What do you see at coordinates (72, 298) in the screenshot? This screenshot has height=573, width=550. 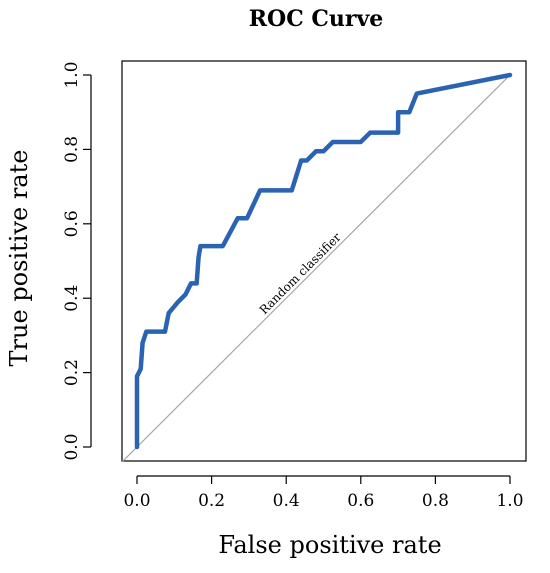 I see `y-tick-label: 0.4` at bounding box center [72, 298].